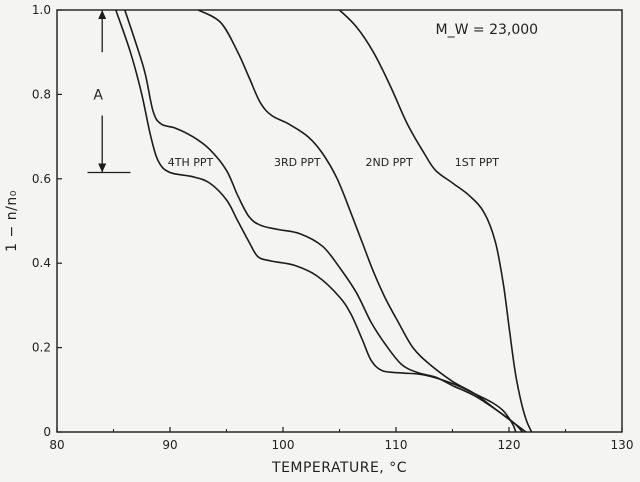 The height and width of the screenshot is (482, 640). I want to click on a-arrowhead-bottom, so click(102, 168).